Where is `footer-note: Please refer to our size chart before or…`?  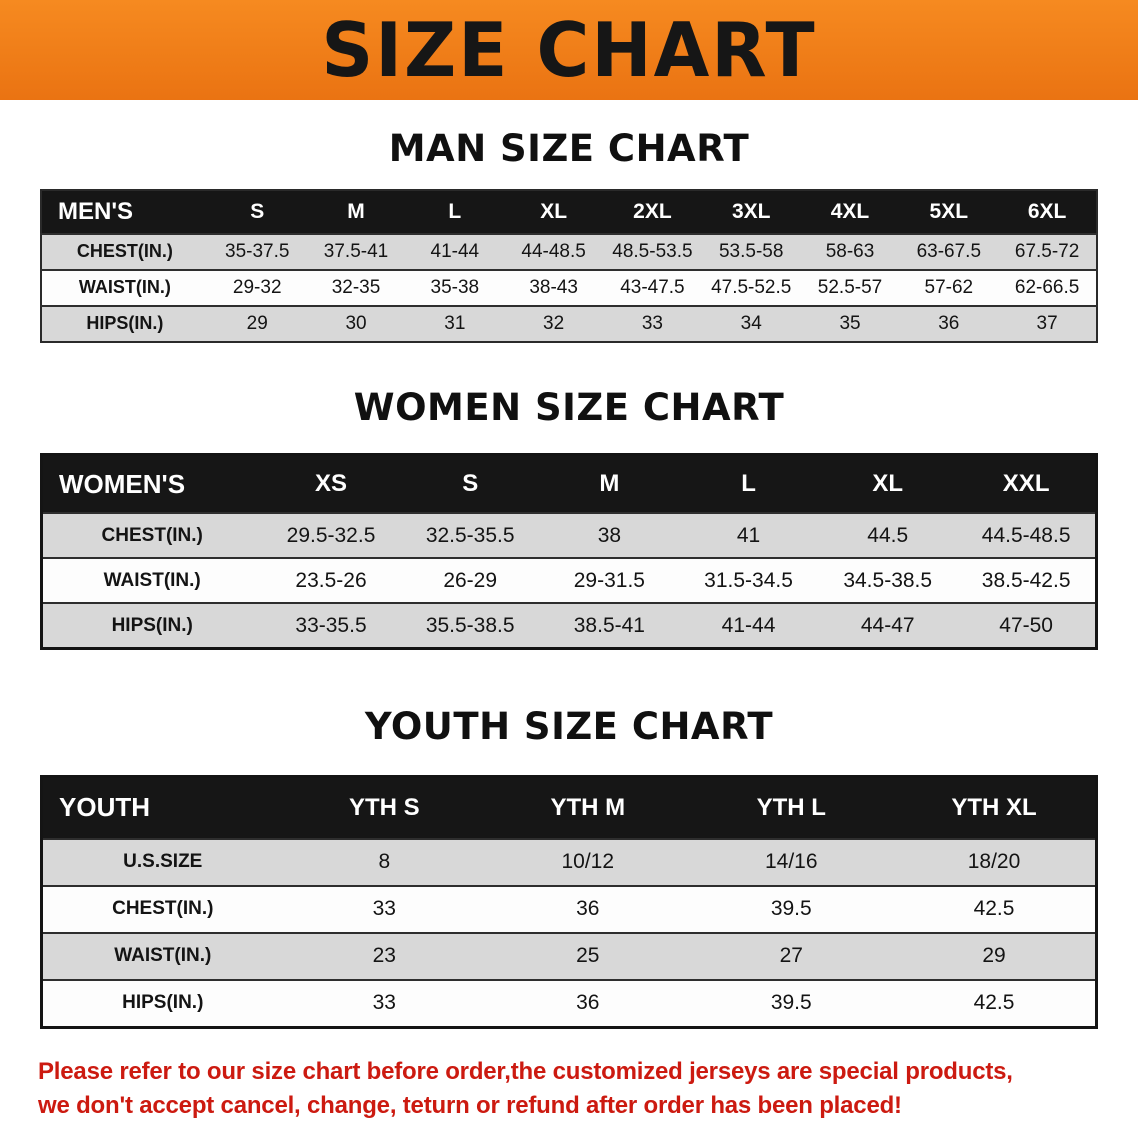
footer-note: Please refer to our size chart before or… is located at coordinates (569, 1090).